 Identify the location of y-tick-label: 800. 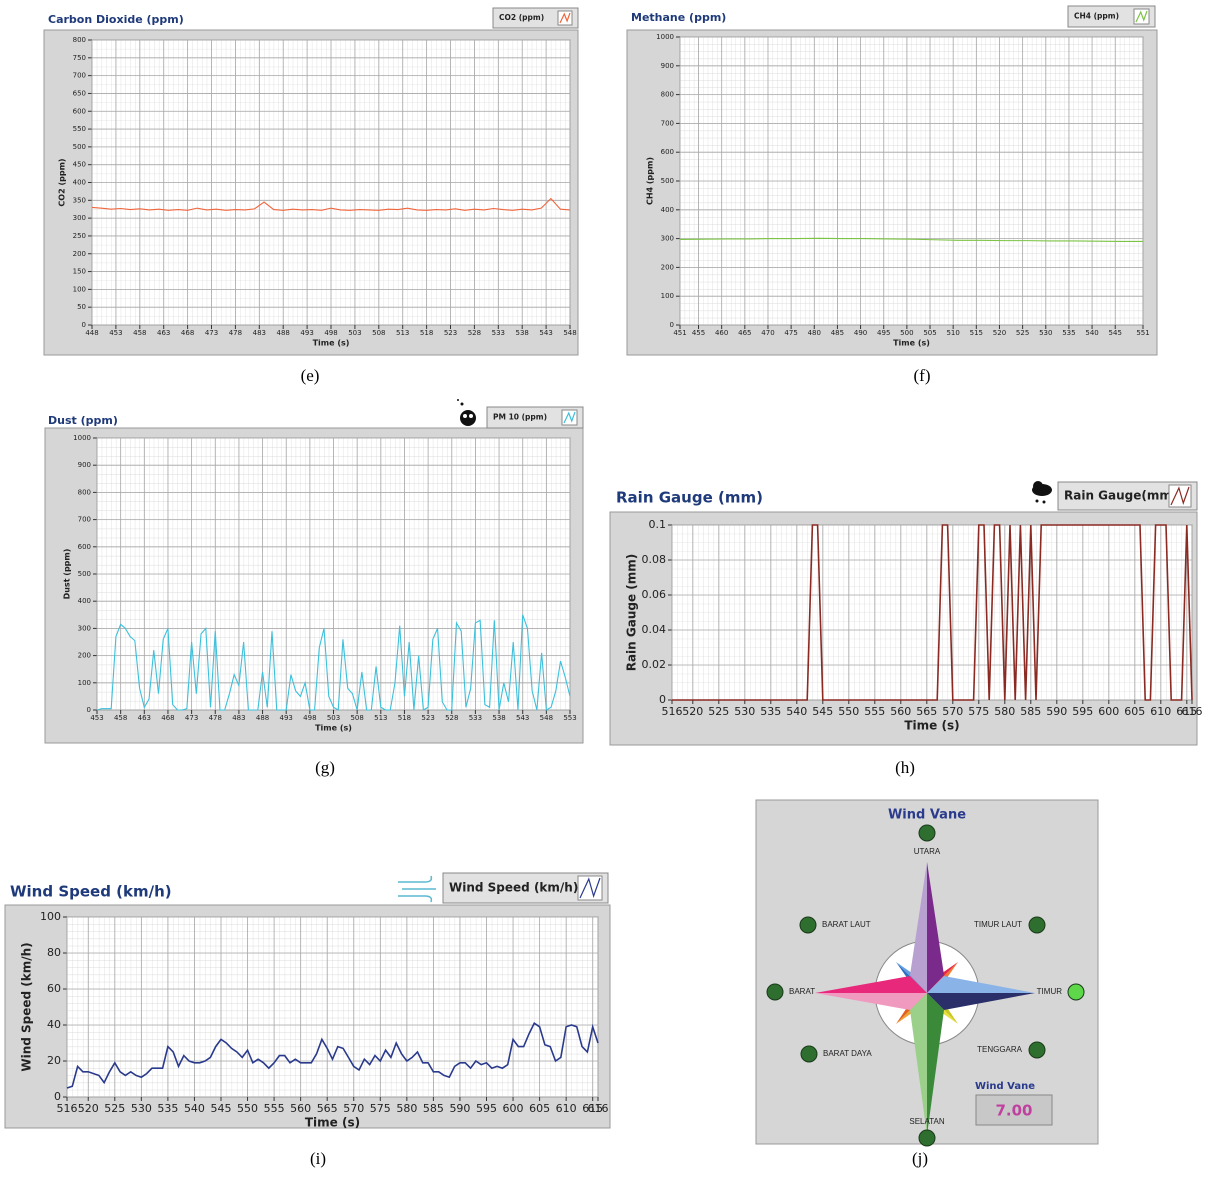
(667, 95).